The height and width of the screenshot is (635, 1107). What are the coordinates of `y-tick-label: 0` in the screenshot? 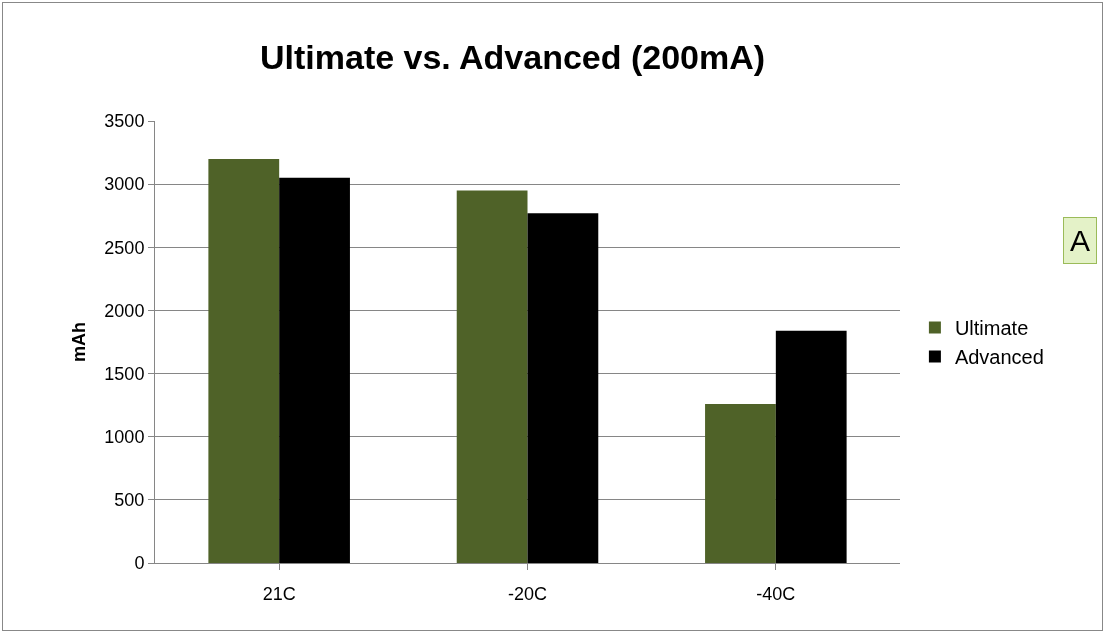 It's located at (139, 563).